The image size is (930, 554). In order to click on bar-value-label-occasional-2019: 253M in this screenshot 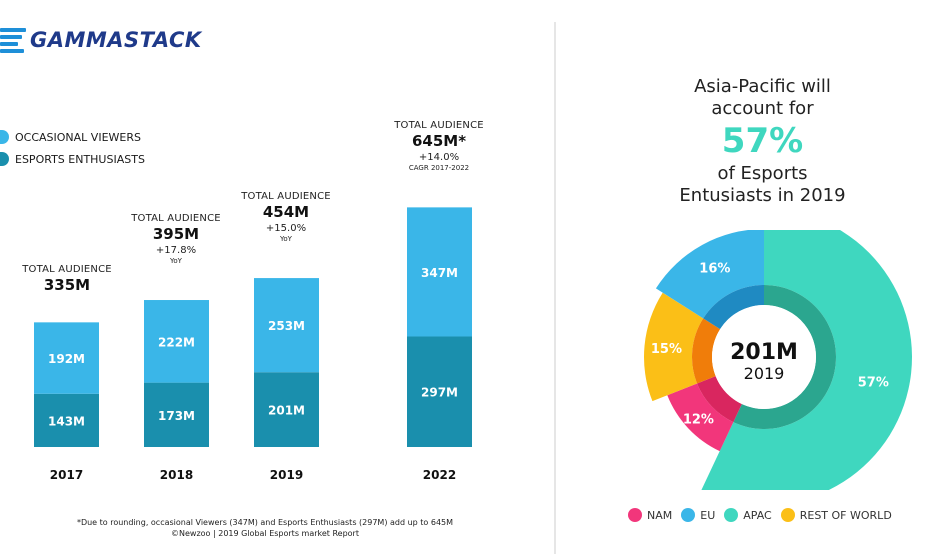, I will do `click(286, 326)`.